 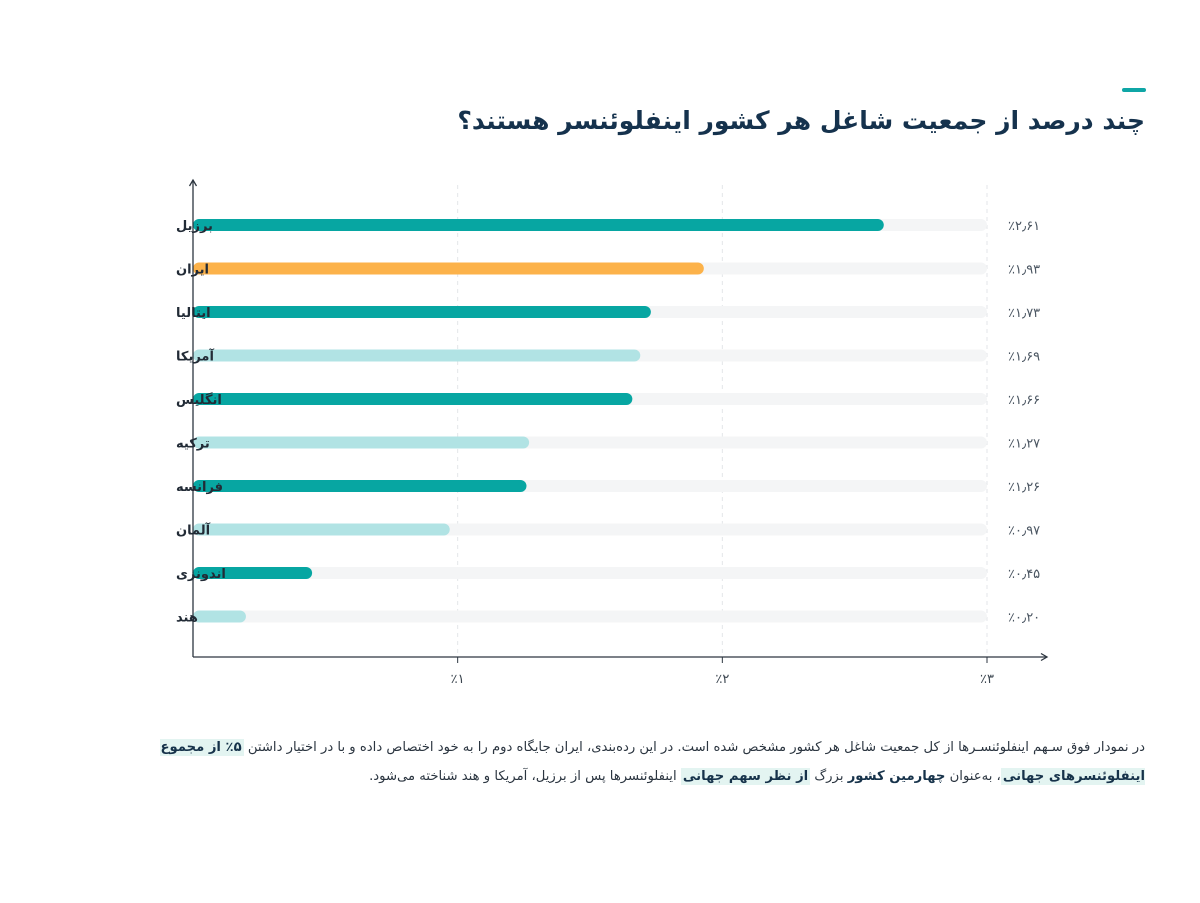 What do you see at coordinates (192, 270) in the screenshot?
I see `category-label: ایران` at bounding box center [192, 270].